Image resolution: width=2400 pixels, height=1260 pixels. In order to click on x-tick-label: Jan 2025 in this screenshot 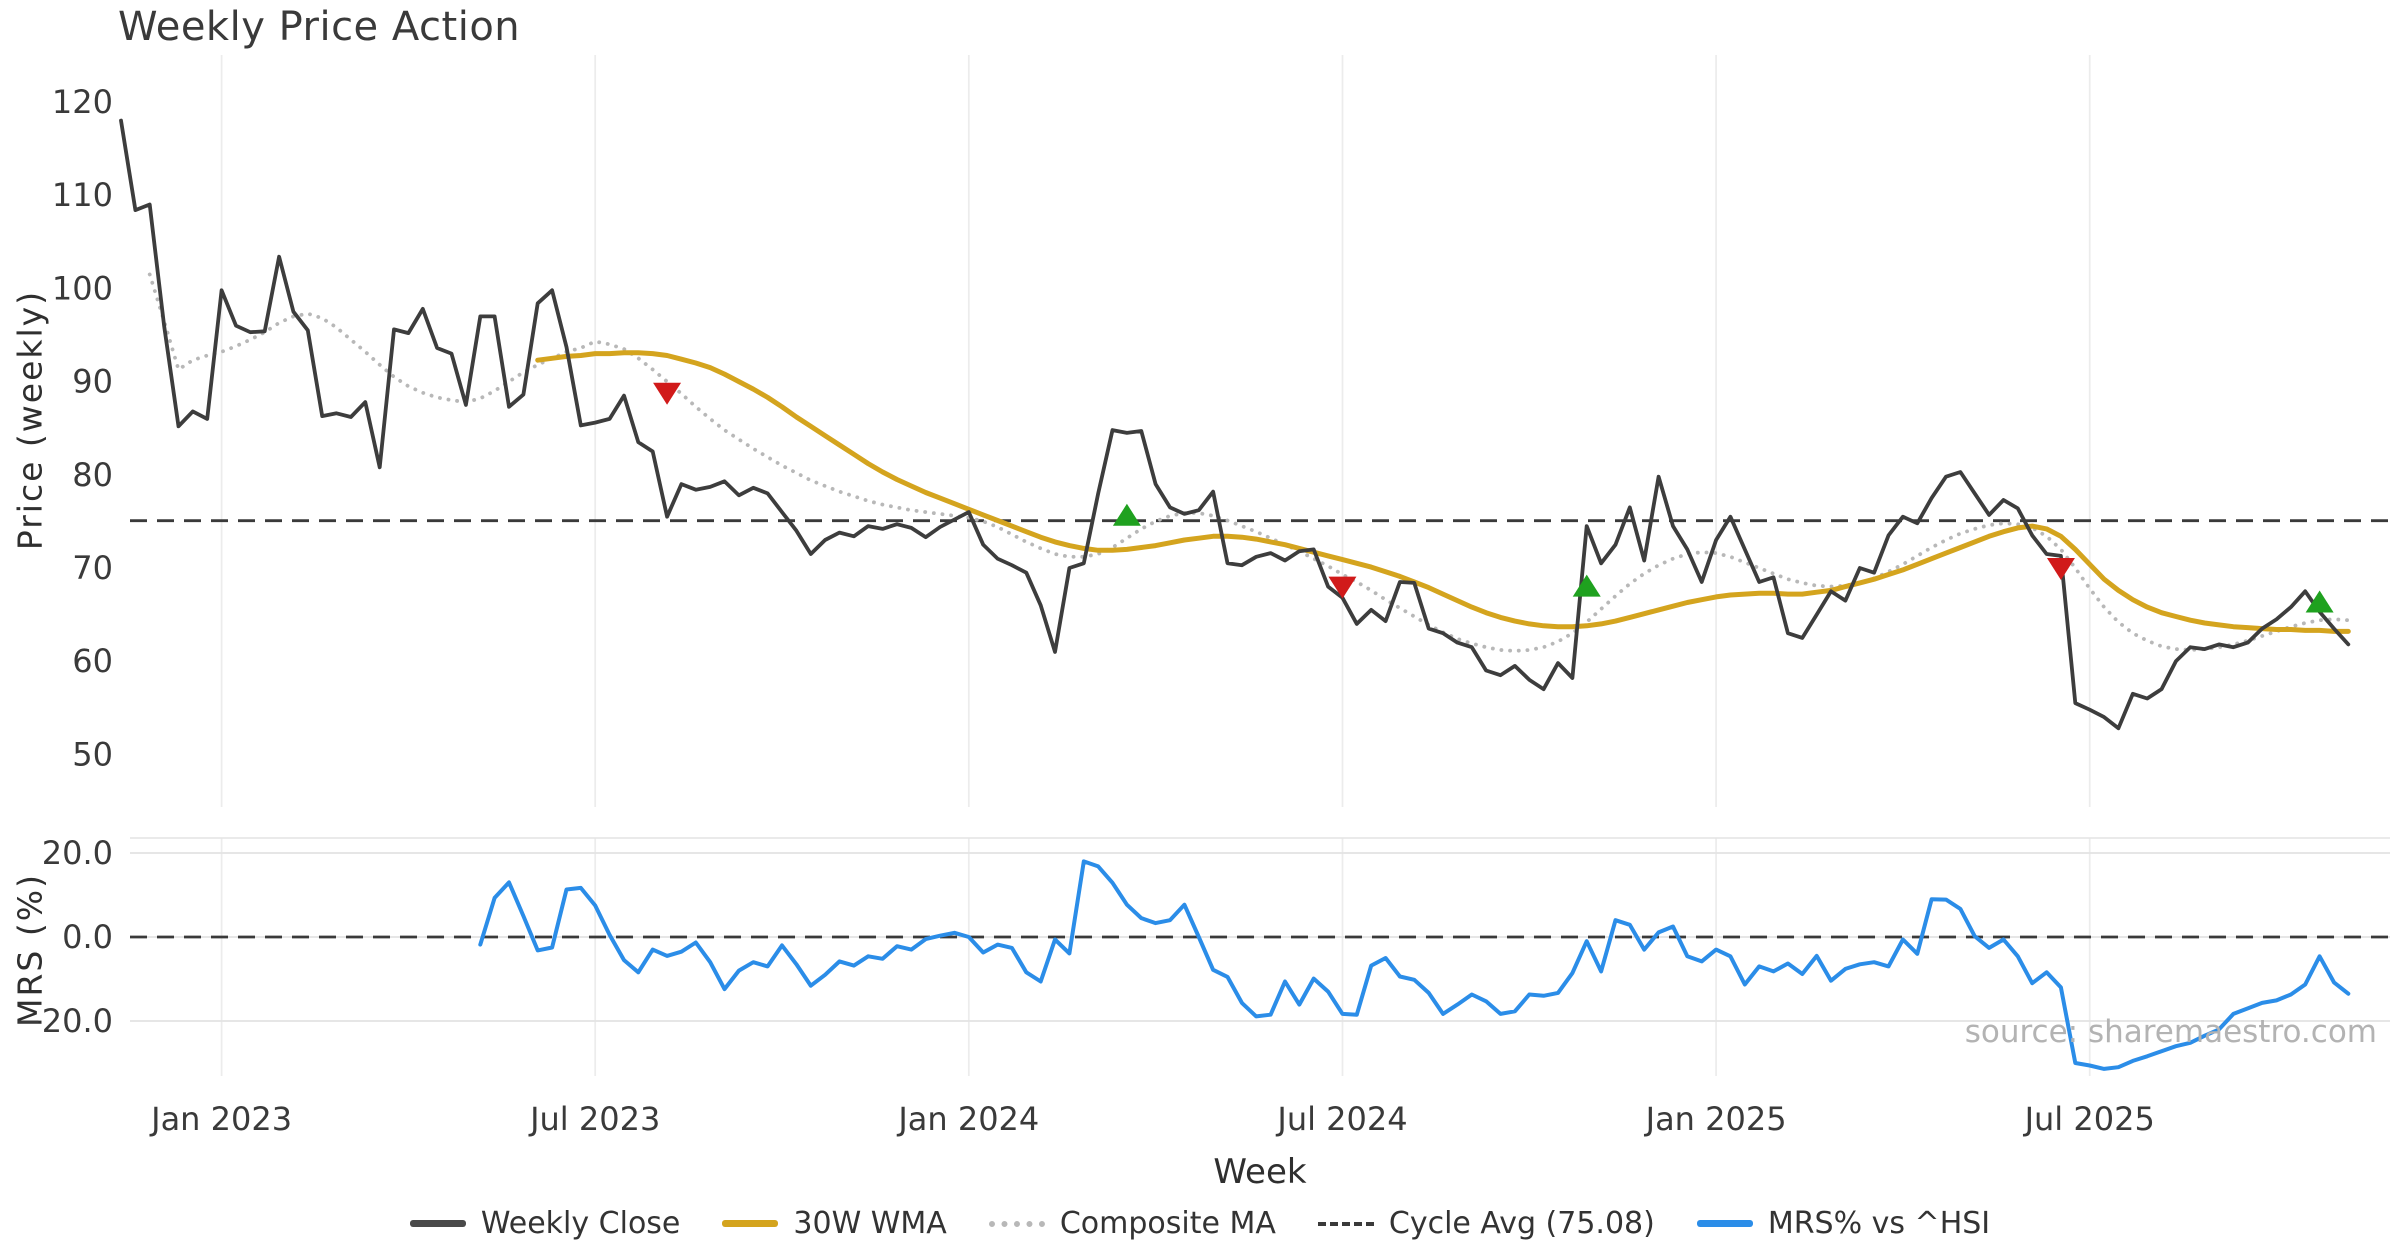, I will do `click(1715, 1119)`.